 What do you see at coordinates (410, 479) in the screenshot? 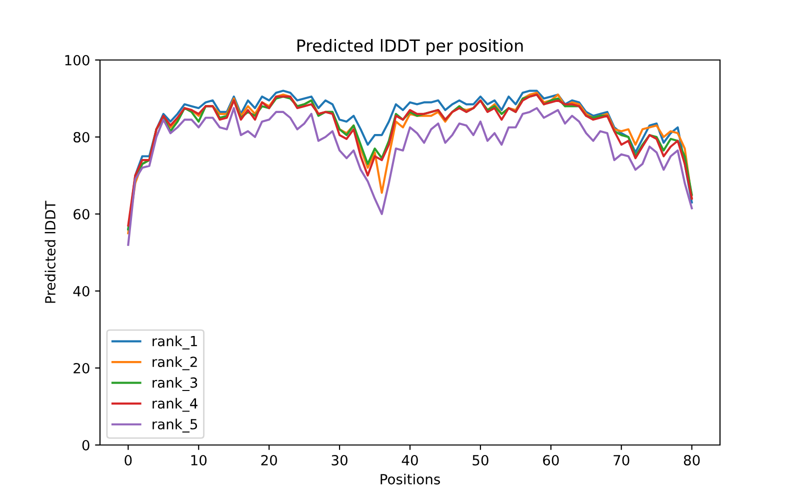
I see `x-axis-title: Positions` at bounding box center [410, 479].